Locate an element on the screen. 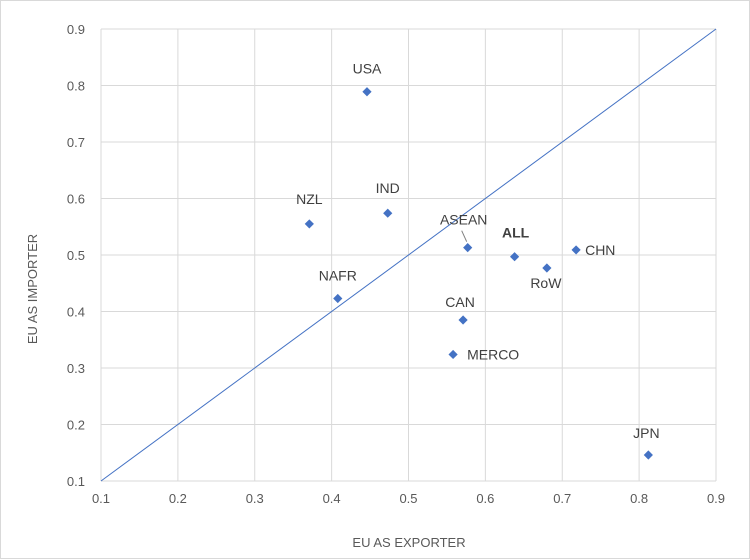 This screenshot has height=560, width=750. y-tick-label: 0.1 is located at coordinates (76, 481).